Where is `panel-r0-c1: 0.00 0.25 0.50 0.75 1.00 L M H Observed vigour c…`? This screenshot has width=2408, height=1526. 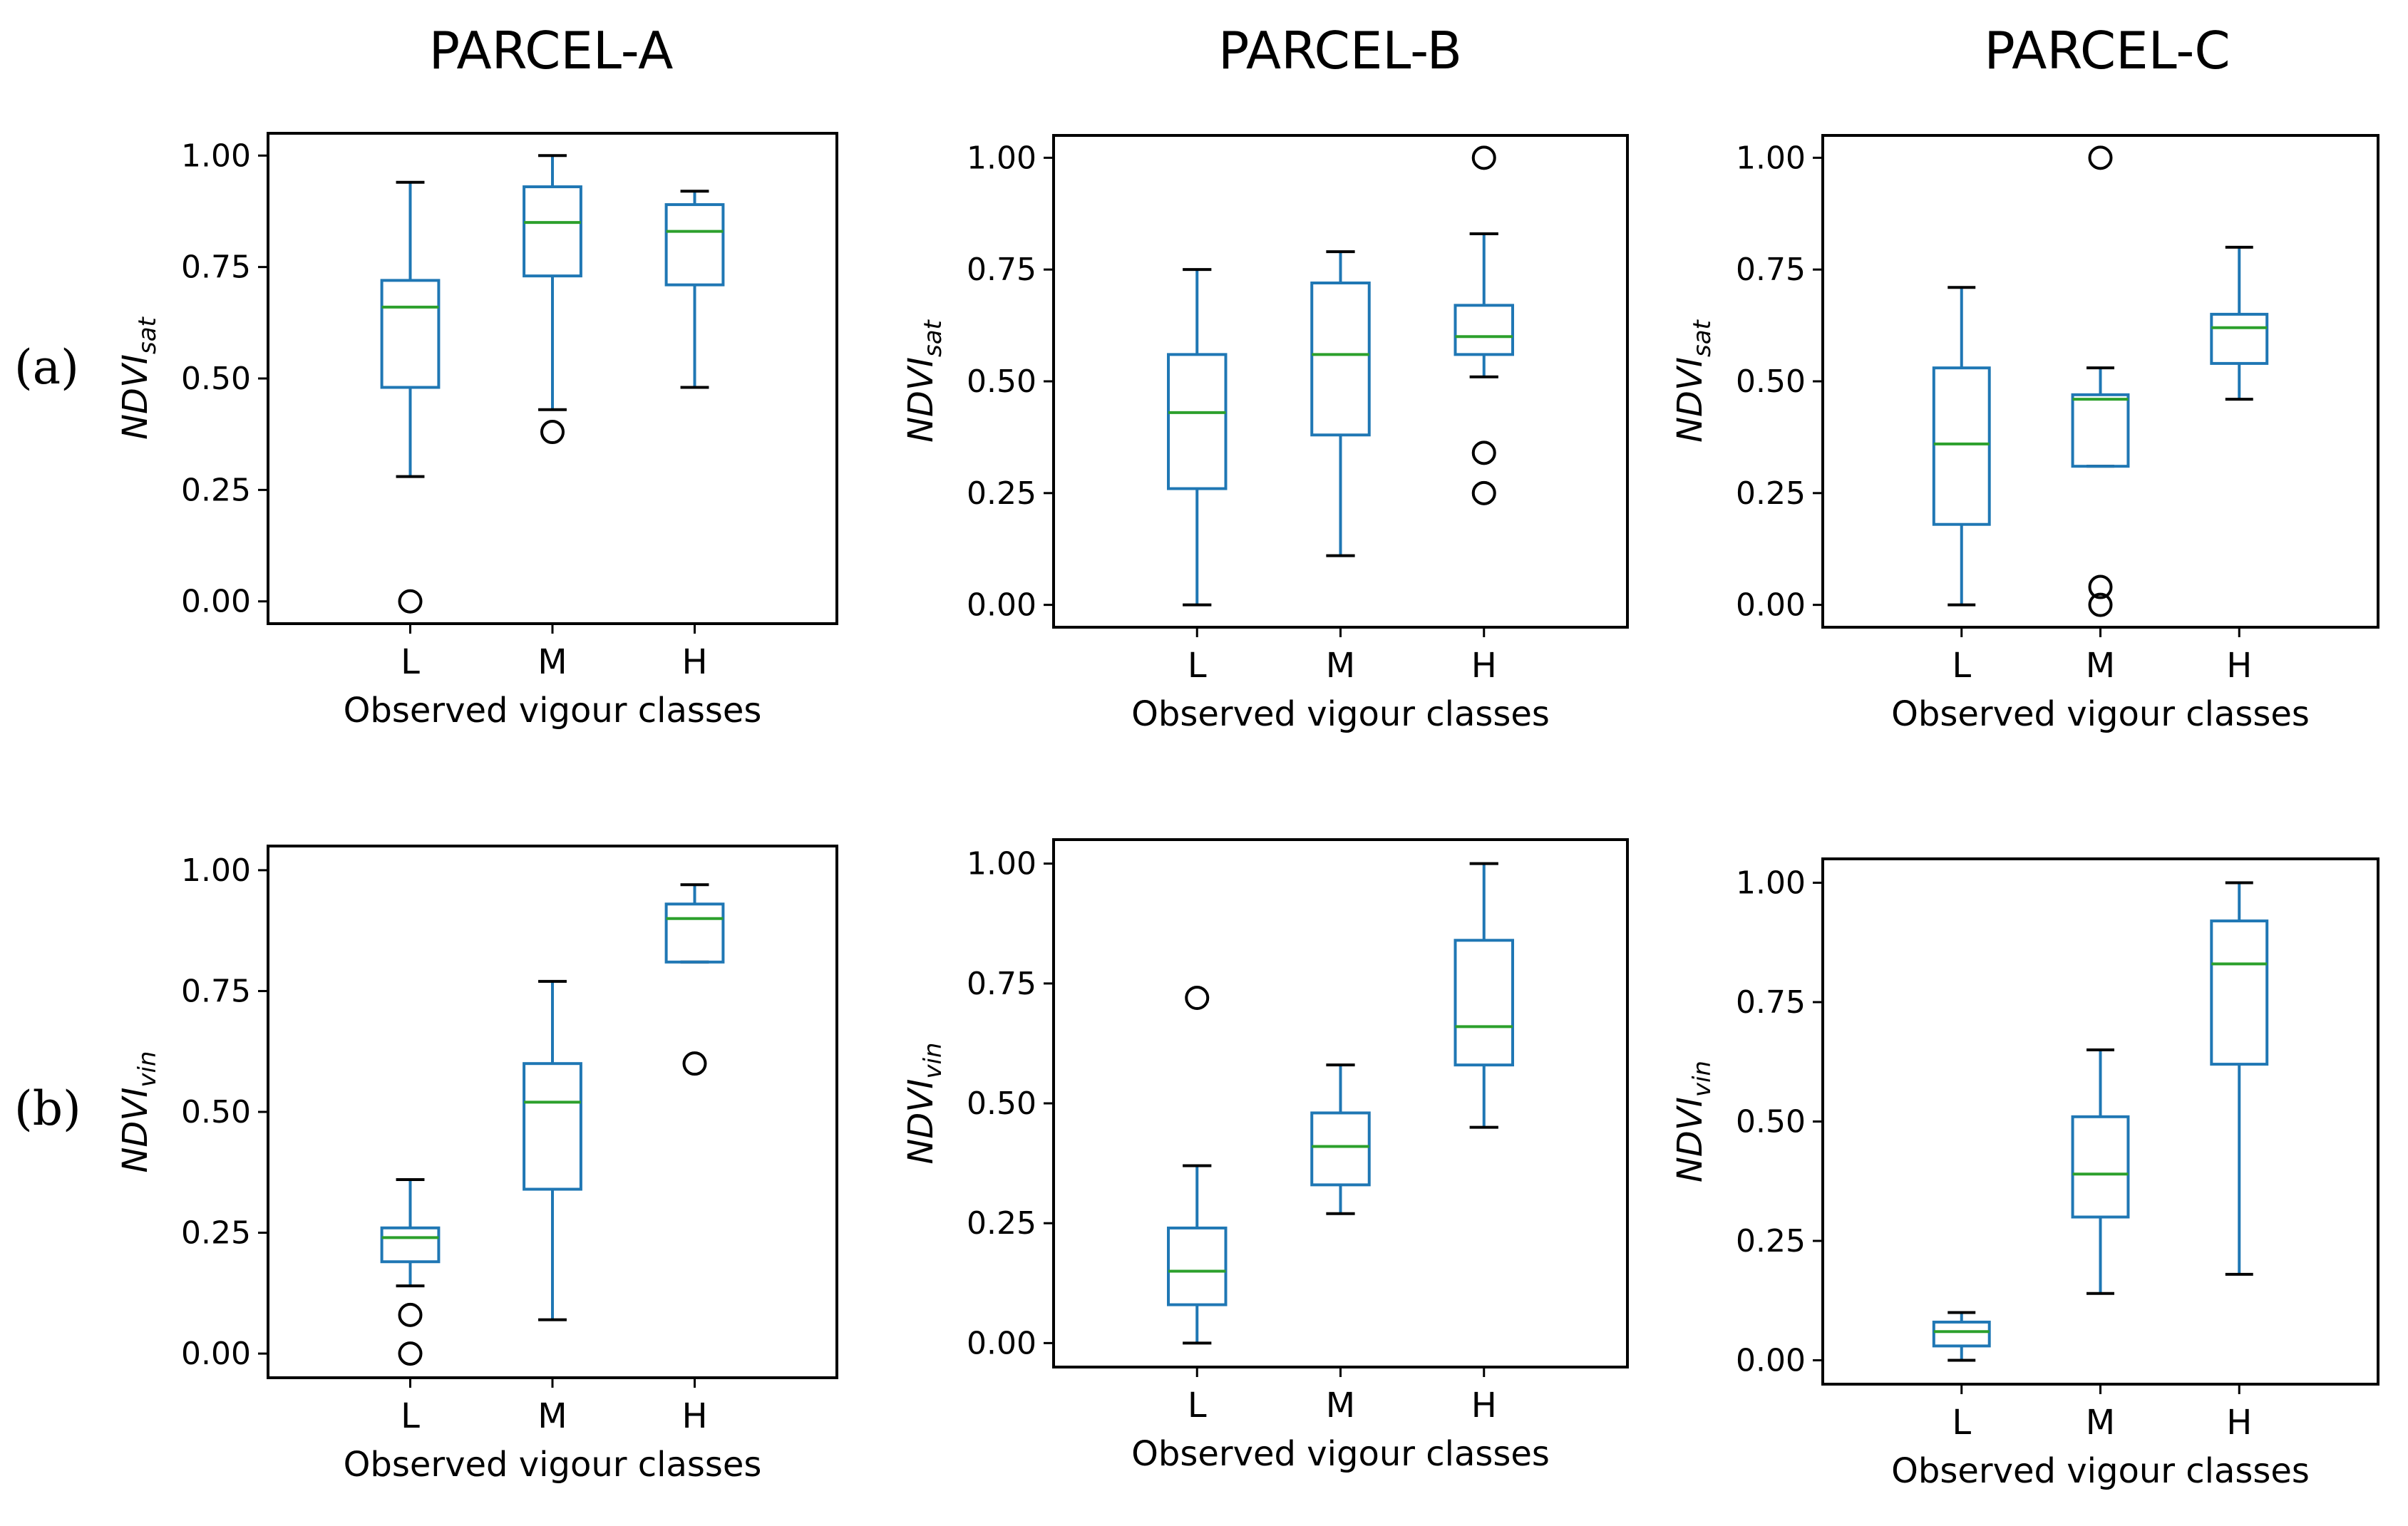
panel-r0-c1: 0.00 0.25 0.50 0.75 1.00 L M H Observed vigour c… is located at coordinates (1265, 434).